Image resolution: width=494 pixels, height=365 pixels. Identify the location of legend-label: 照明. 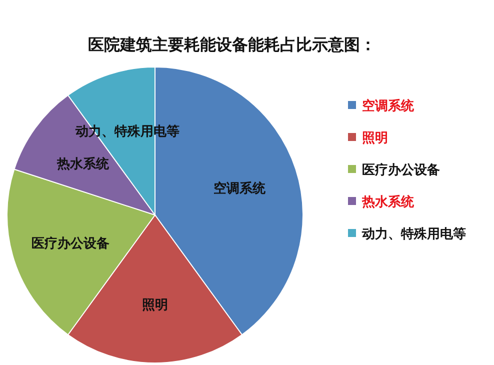
(375, 138).